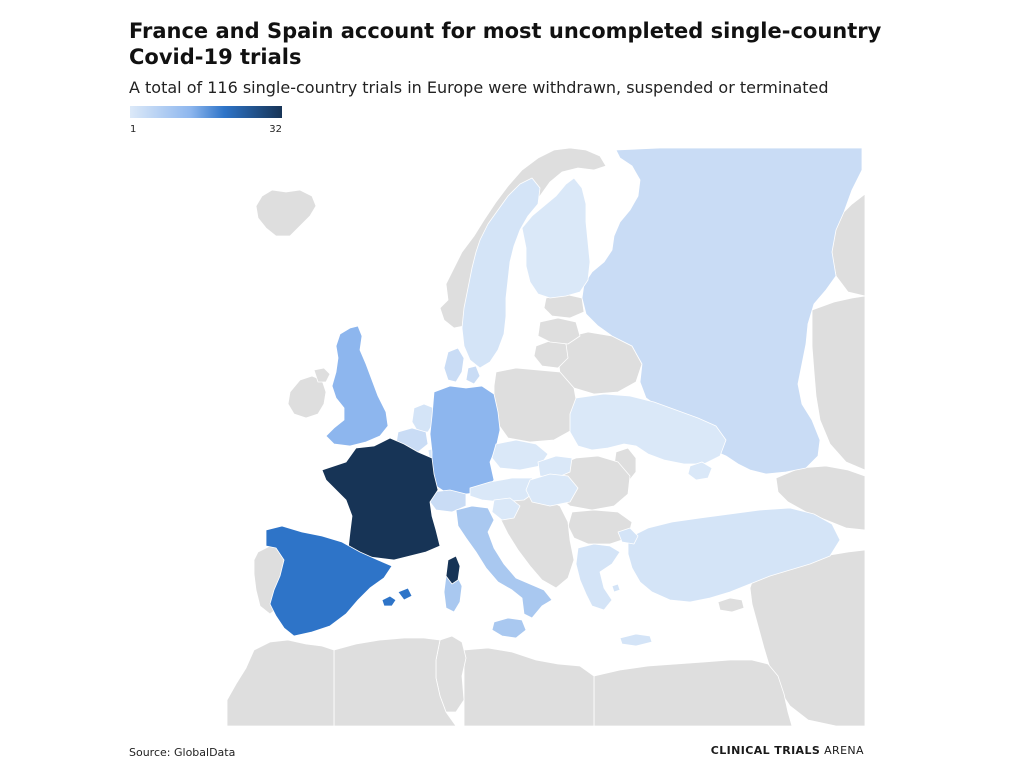  Describe the element at coordinates (453, 570) in the screenshot. I see `country-france-corsica` at that location.